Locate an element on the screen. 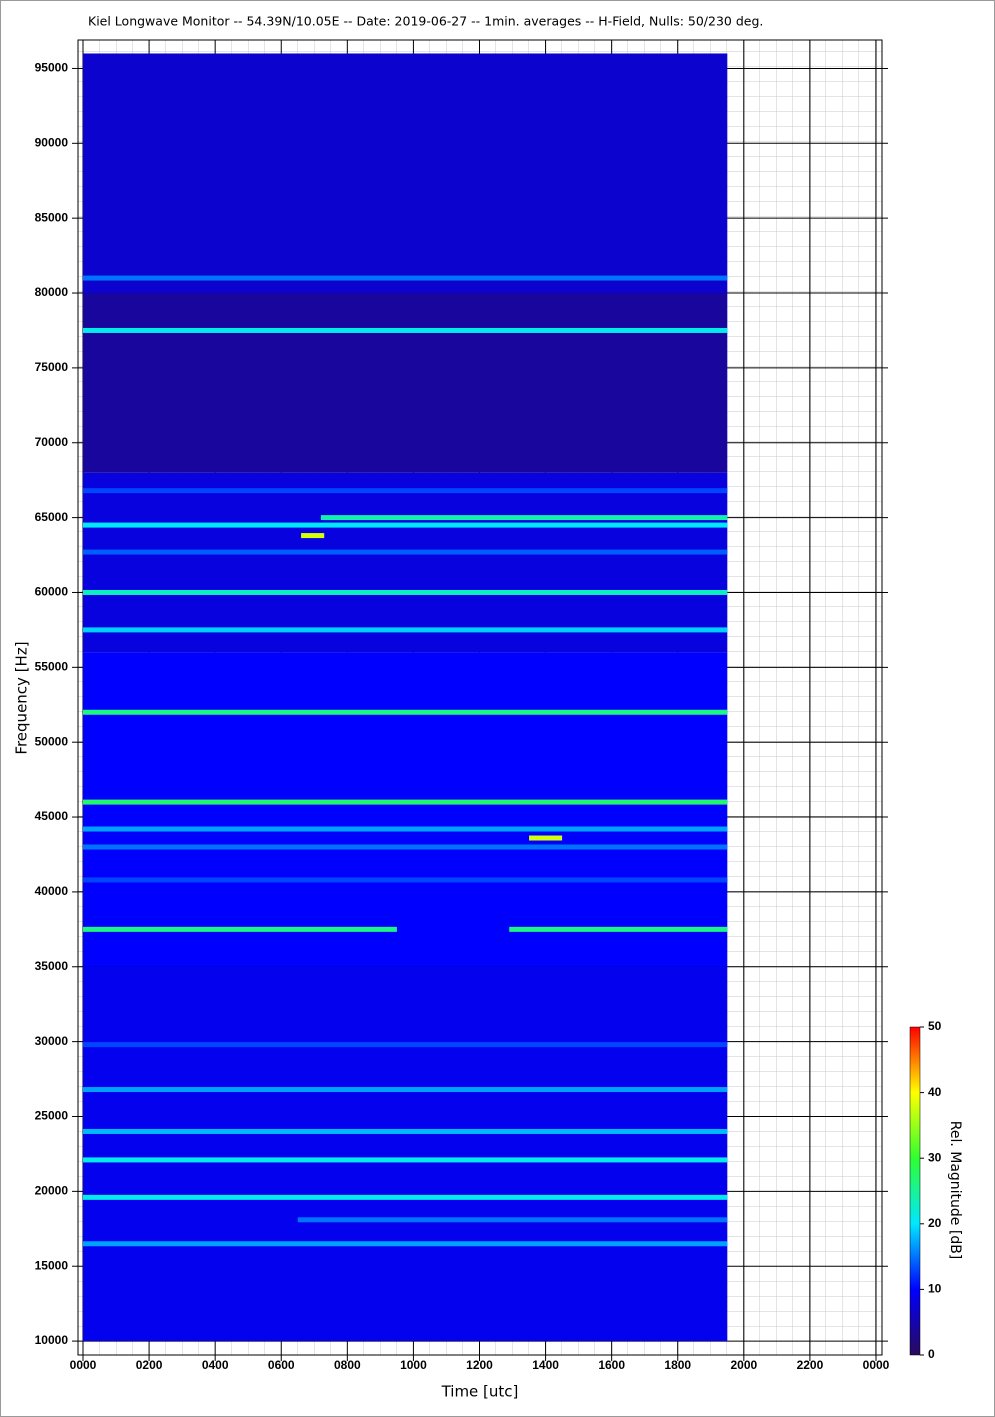  x-axis-label: Time [utc] is located at coordinates (480, 1392).